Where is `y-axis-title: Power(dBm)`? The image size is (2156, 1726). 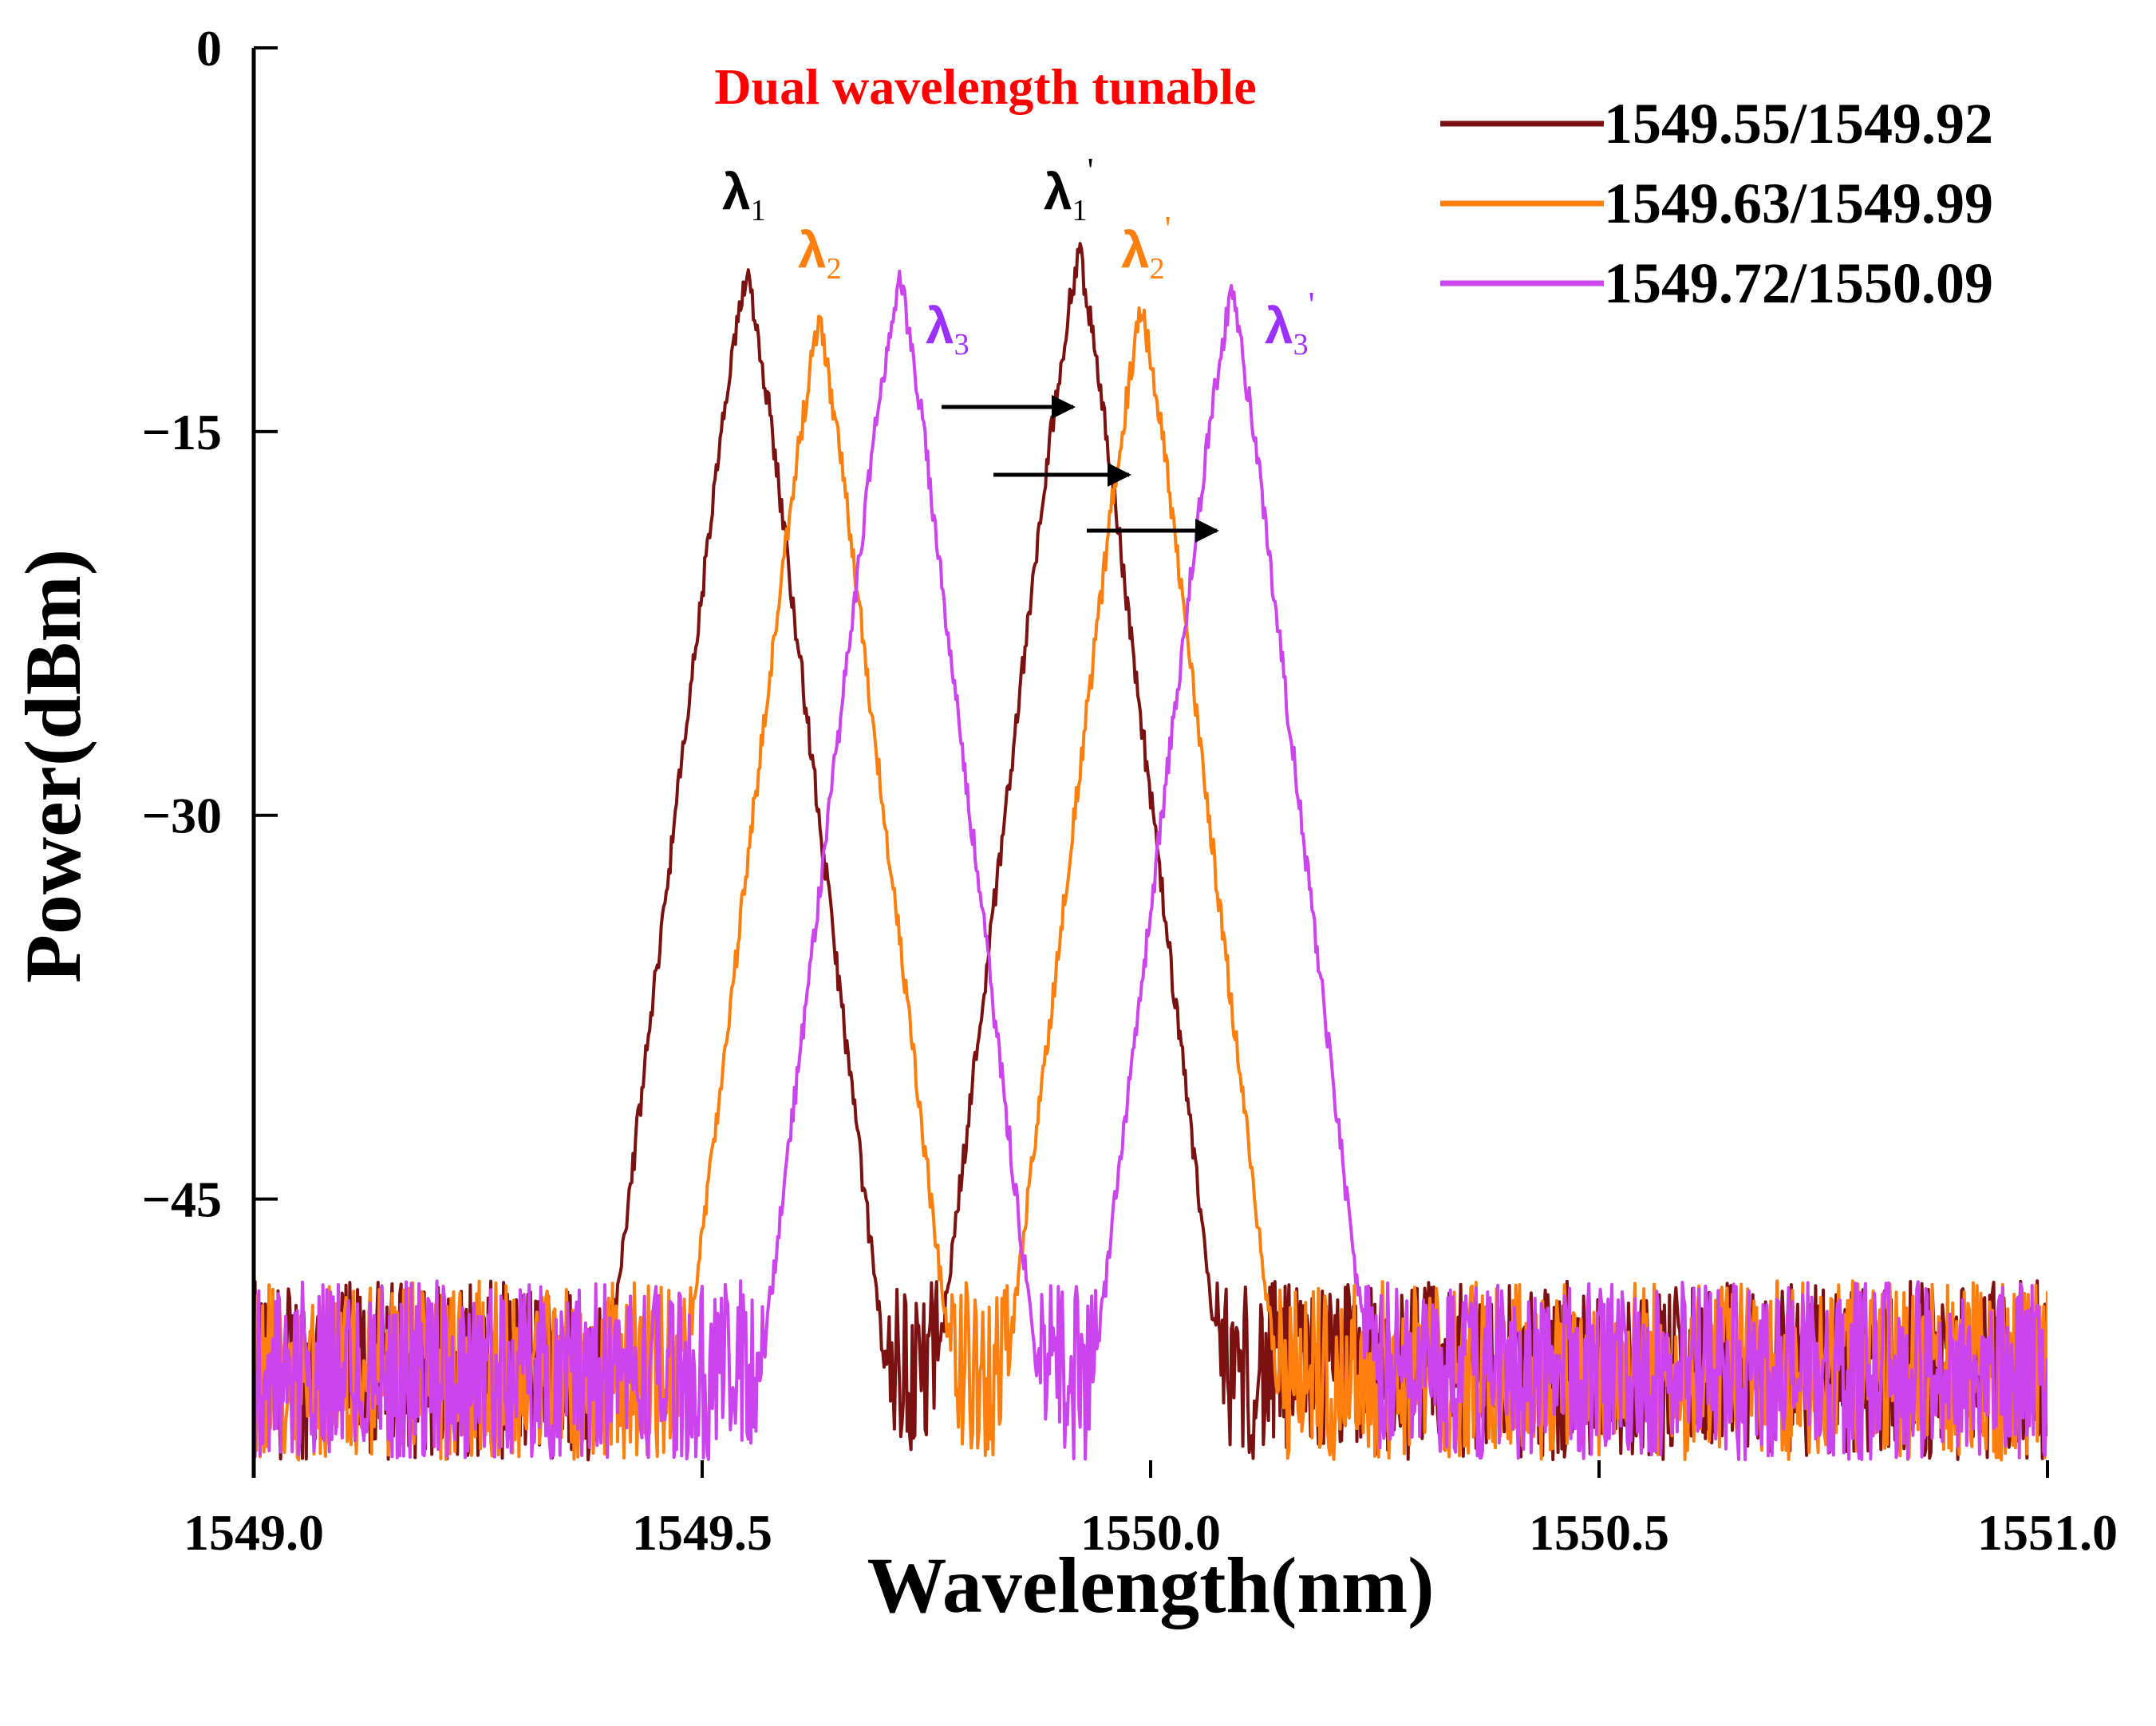 y-axis-title: Power(dBm) is located at coordinates (53, 766).